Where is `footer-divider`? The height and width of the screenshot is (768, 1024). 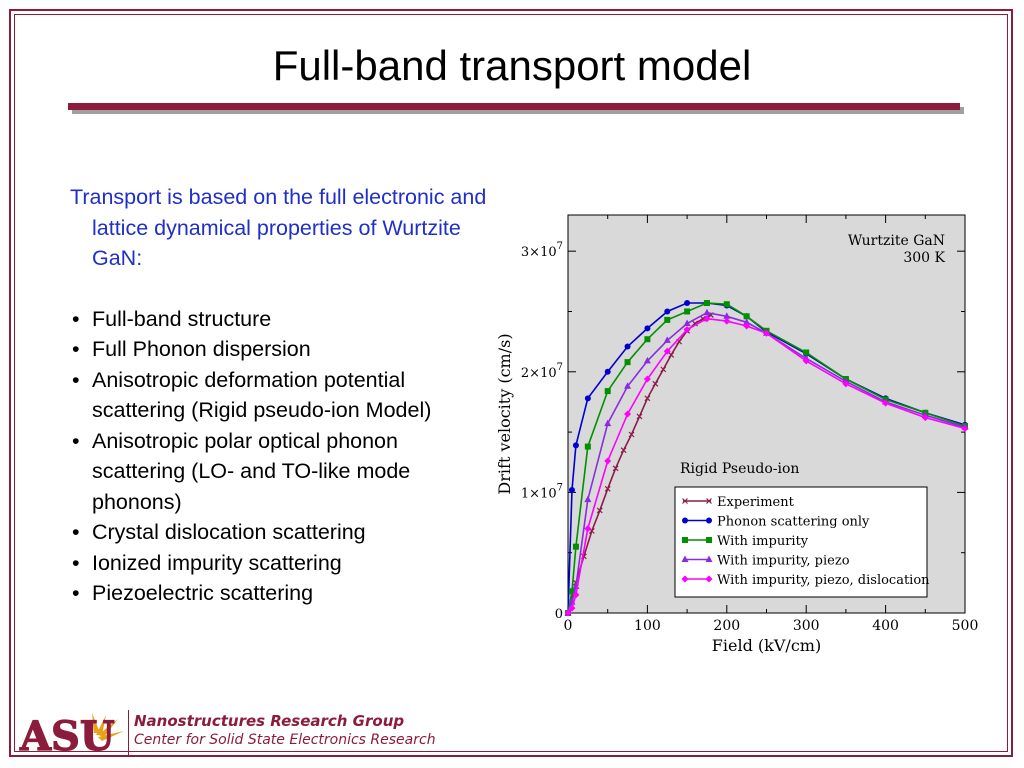
footer-divider is located at coordinates (128, 733).